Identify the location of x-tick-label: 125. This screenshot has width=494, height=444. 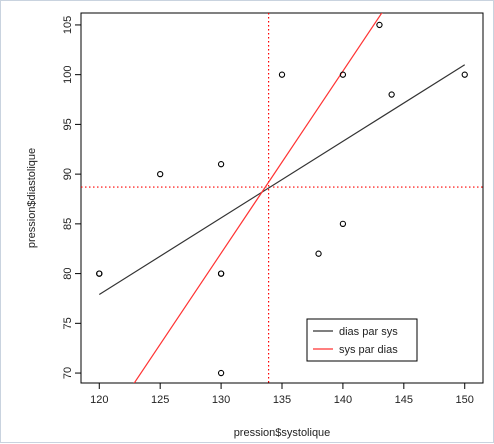
(160, 400).